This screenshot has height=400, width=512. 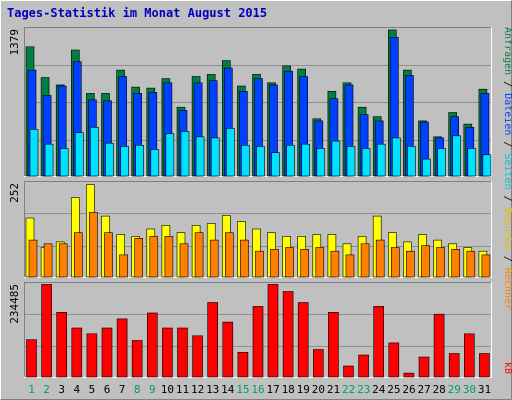 What do you see at coordinates (272, 389) in the screenshot?
I see `day-label: 17` at bounding box center [272, 389].